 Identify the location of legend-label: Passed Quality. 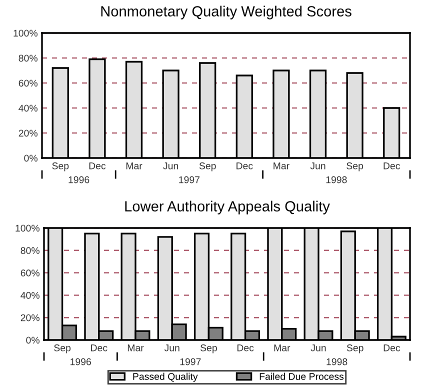
(165, 377).